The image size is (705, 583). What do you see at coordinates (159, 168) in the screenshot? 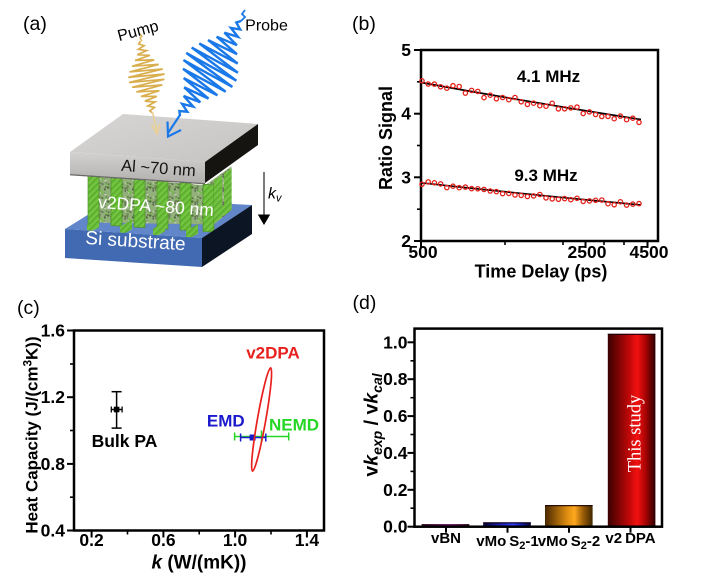
I see `svg-text: Al ~70 nm` at bounding box center [159, 168].